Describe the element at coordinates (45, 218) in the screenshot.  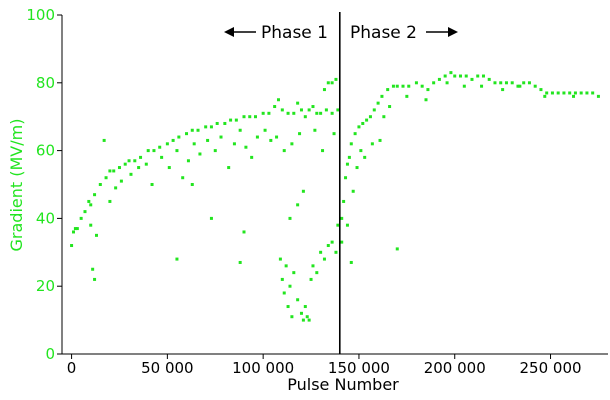
I see `y-tick-label: 40` at that location.